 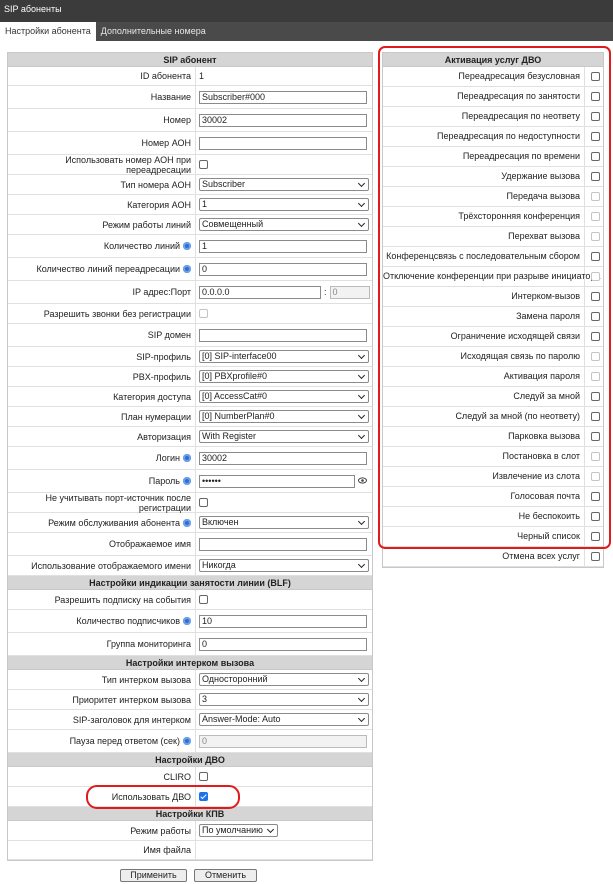 What do you see at coordinates (484, 476) in the screenshot?
I see `service-label: Извлечение из слота` at bounding box center [484, 476].